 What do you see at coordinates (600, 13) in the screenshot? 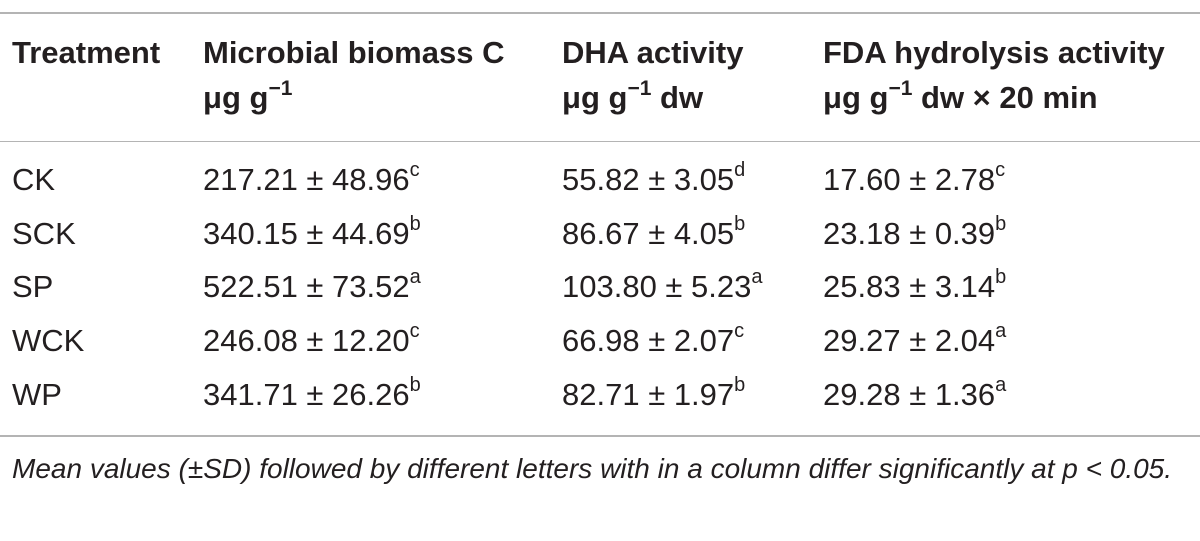
I see `top-rule` at bounding box center [600, 13].